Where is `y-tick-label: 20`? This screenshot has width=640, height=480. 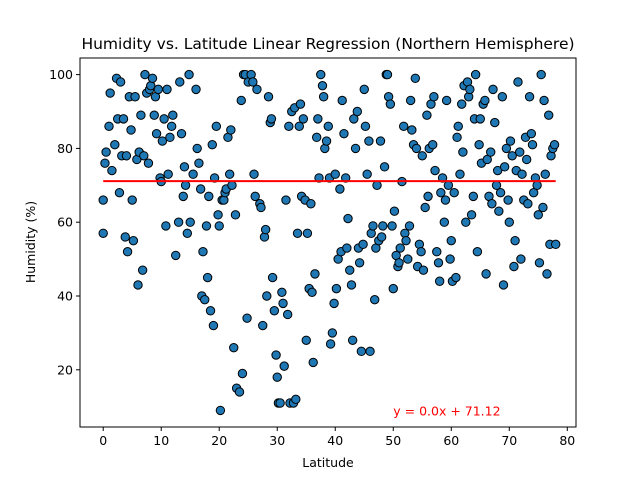
y-tick-label: 20 is located at coordinates (65, 369).